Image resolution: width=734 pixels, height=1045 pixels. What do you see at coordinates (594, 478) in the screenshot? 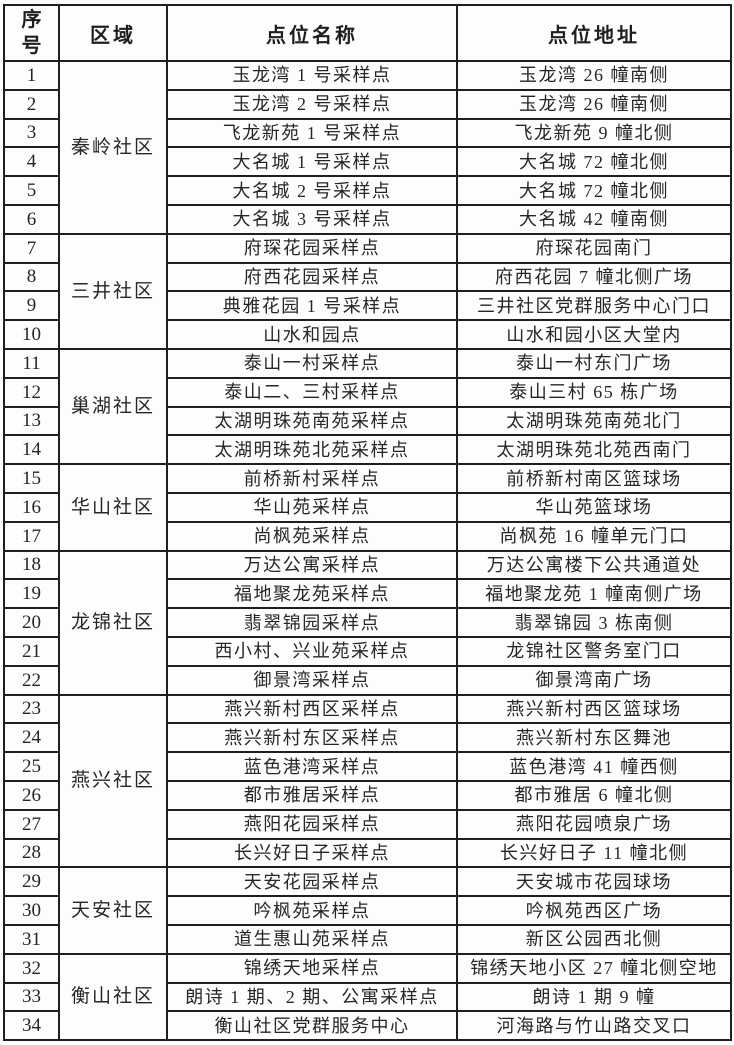
I see `site-address-cell: 前桥新村南区篮球场` at bounding box center [594, 478].